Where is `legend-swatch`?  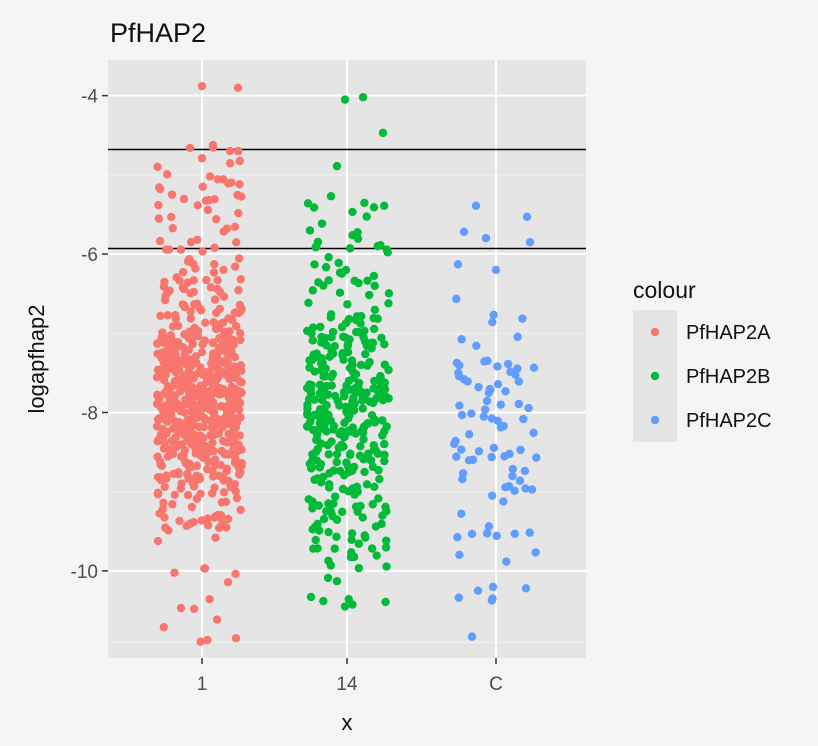
legend-swatch is located at coordinates (655, 376).